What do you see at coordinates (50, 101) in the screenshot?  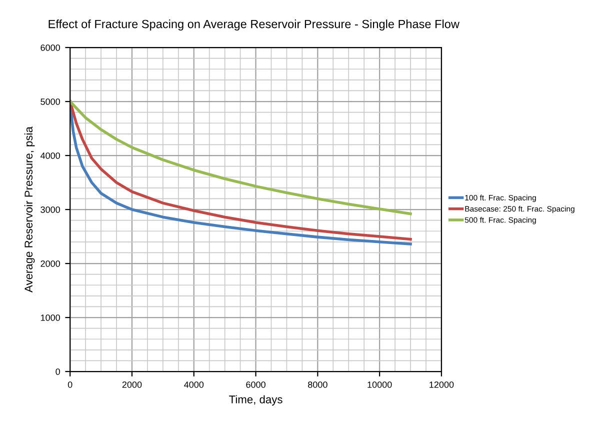 I see `y-tick-label: 5000` at bounding box center [50, 101].